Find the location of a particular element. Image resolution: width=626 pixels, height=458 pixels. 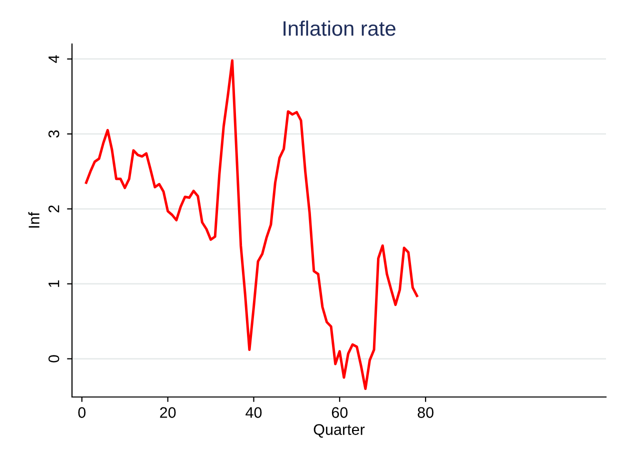

x-axis-title: Quarter is located at coordinates (339, 431).